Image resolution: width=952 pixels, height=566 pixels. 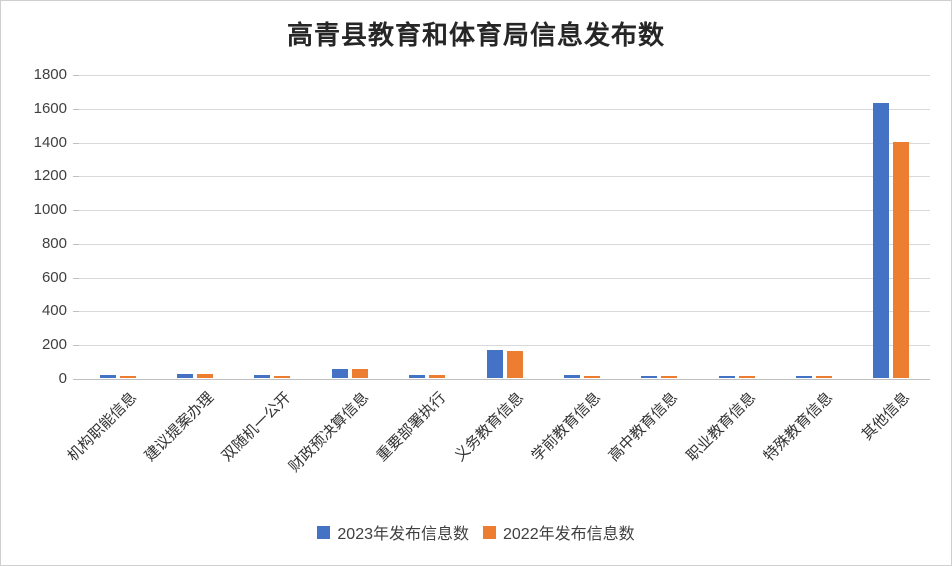 What do you see at coordinates (108, 376) in the screenshot?
I see `bar-series0-cat0` at bounding box center [108, 376].